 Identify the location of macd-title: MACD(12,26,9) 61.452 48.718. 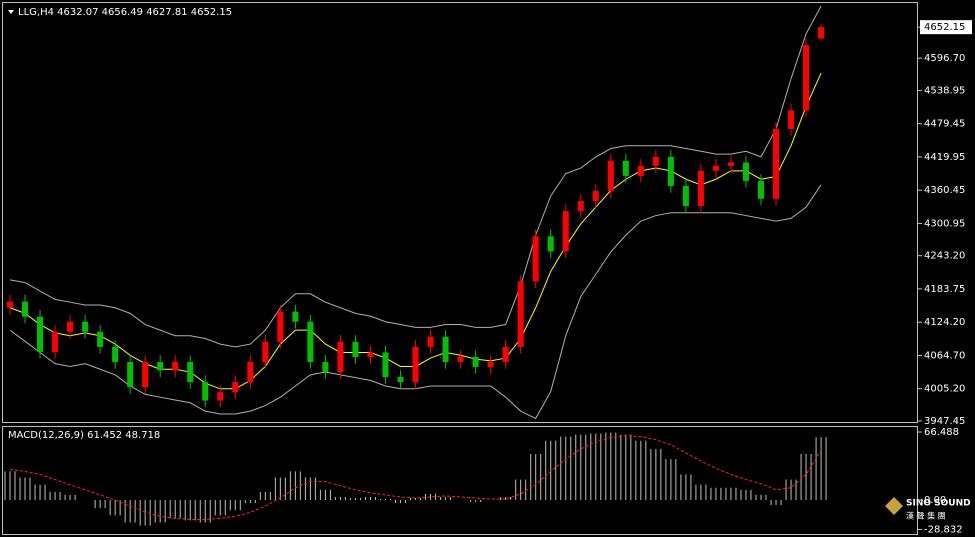
(84, 435).